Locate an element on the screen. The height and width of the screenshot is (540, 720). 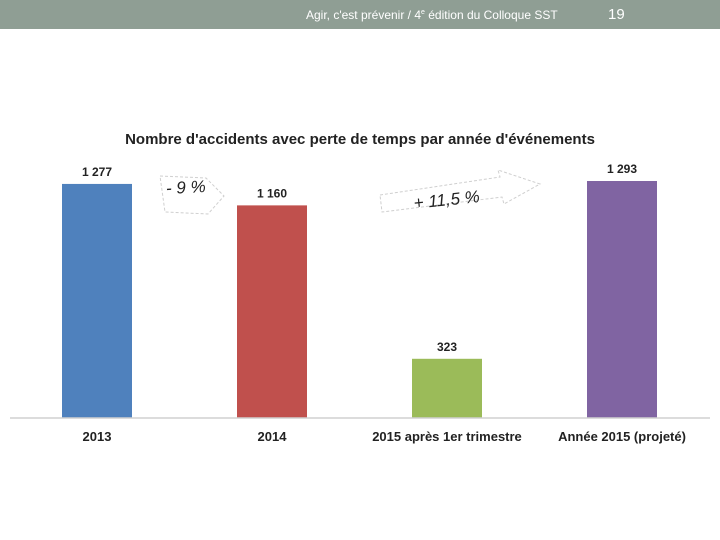
annotation-decrease: - 9 % is located at coordinates (186, 187).